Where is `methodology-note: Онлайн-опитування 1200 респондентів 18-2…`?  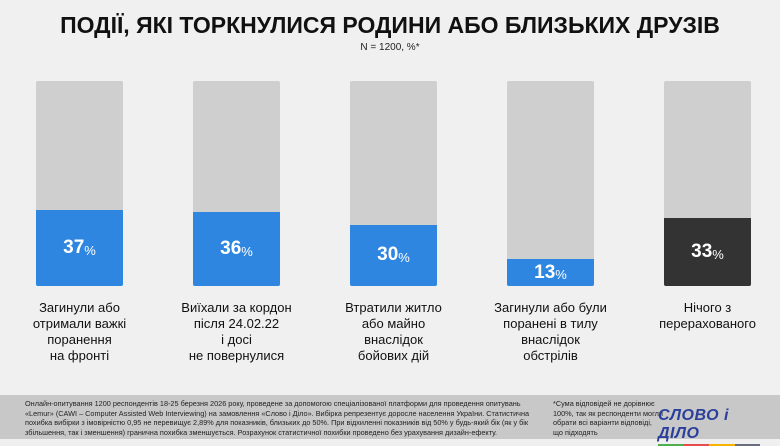 methodology-note: Онлайн-опитування 1200 респондентів 18-2… is located at coordinates (277, 418).